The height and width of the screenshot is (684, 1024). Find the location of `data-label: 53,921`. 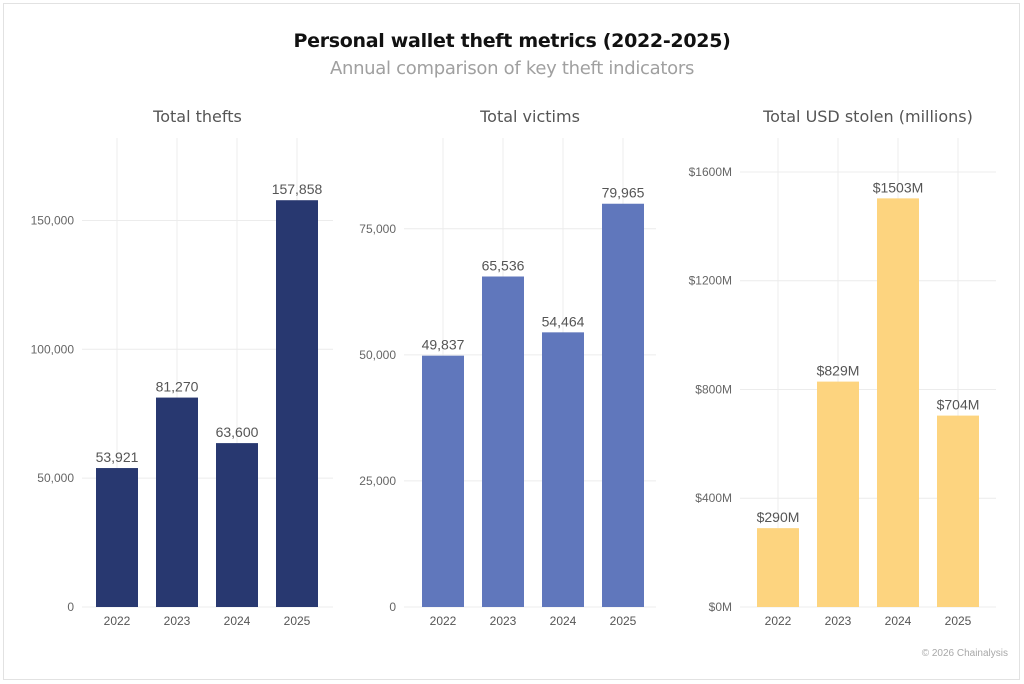

data-label: 53,921 is located at coordinates (117, 457).